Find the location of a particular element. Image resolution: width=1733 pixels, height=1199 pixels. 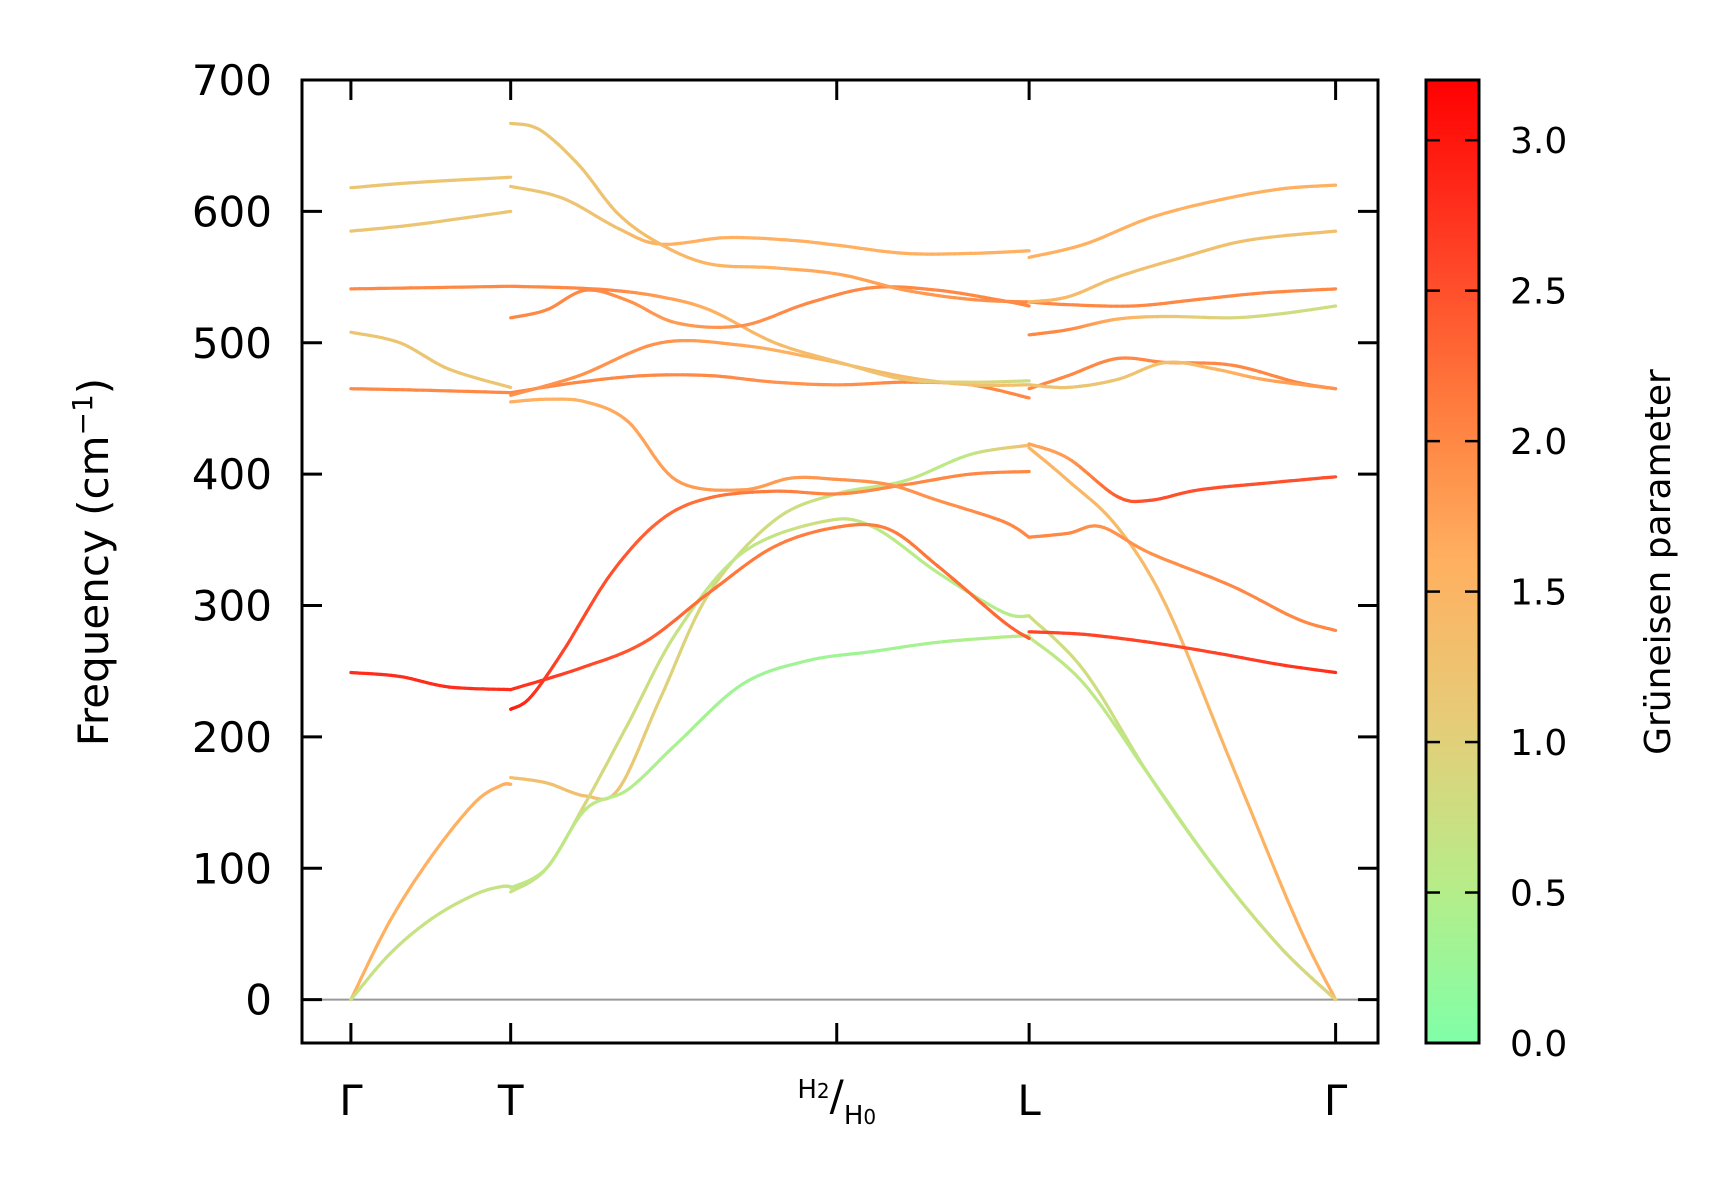

colorbar-tick-label: 1.0 is located at coordinates (1538, 743).